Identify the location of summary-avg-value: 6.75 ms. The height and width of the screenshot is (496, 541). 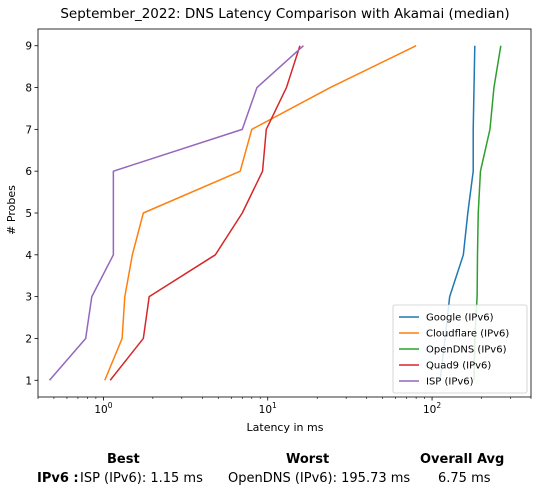
(464, 478).